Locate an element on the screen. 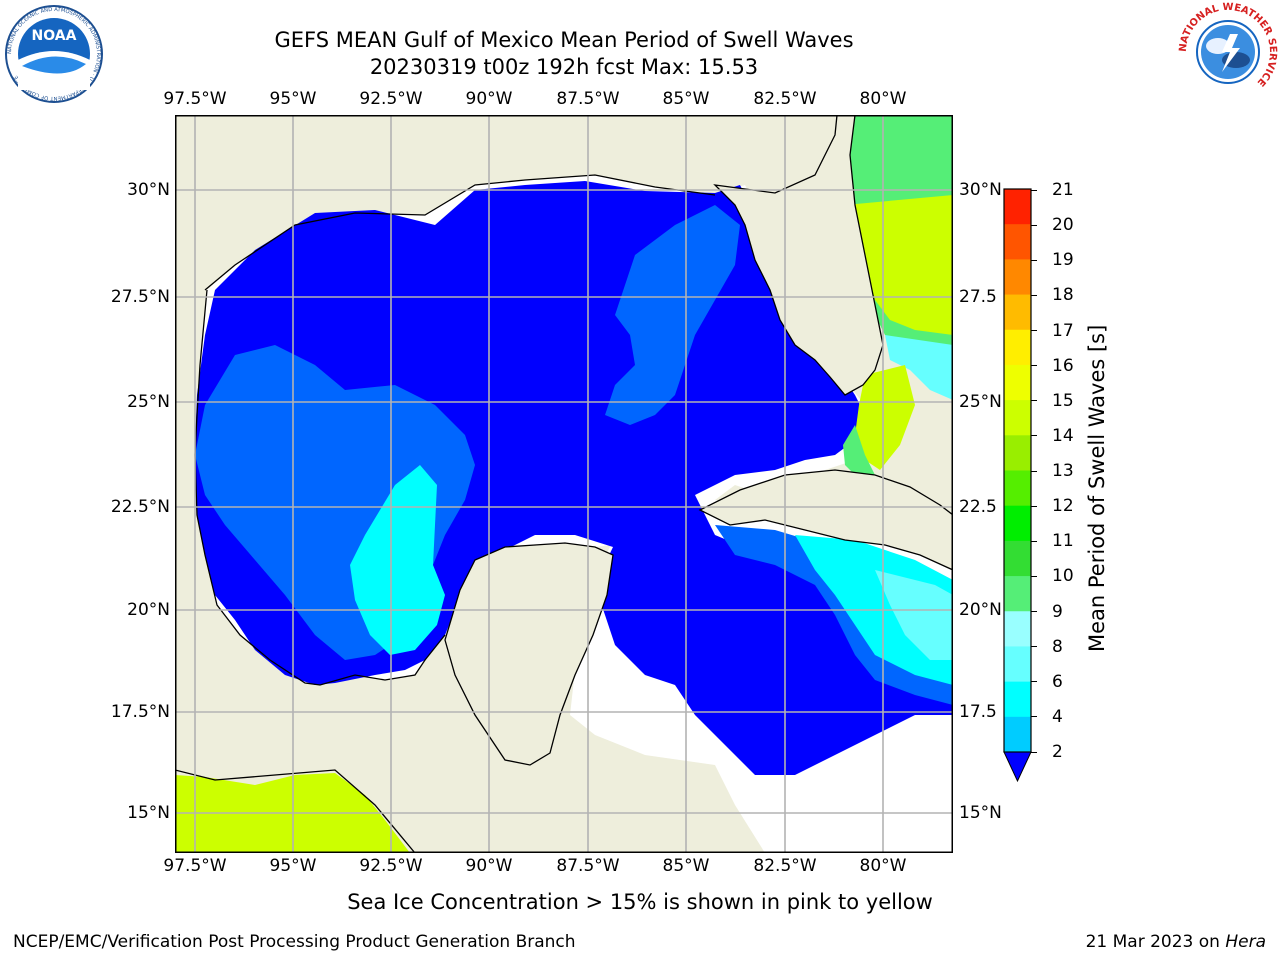 The width and height of the screenshot is (1280, 960). lon-tick-label: 97.5°W is located at coordinates (195, 866).